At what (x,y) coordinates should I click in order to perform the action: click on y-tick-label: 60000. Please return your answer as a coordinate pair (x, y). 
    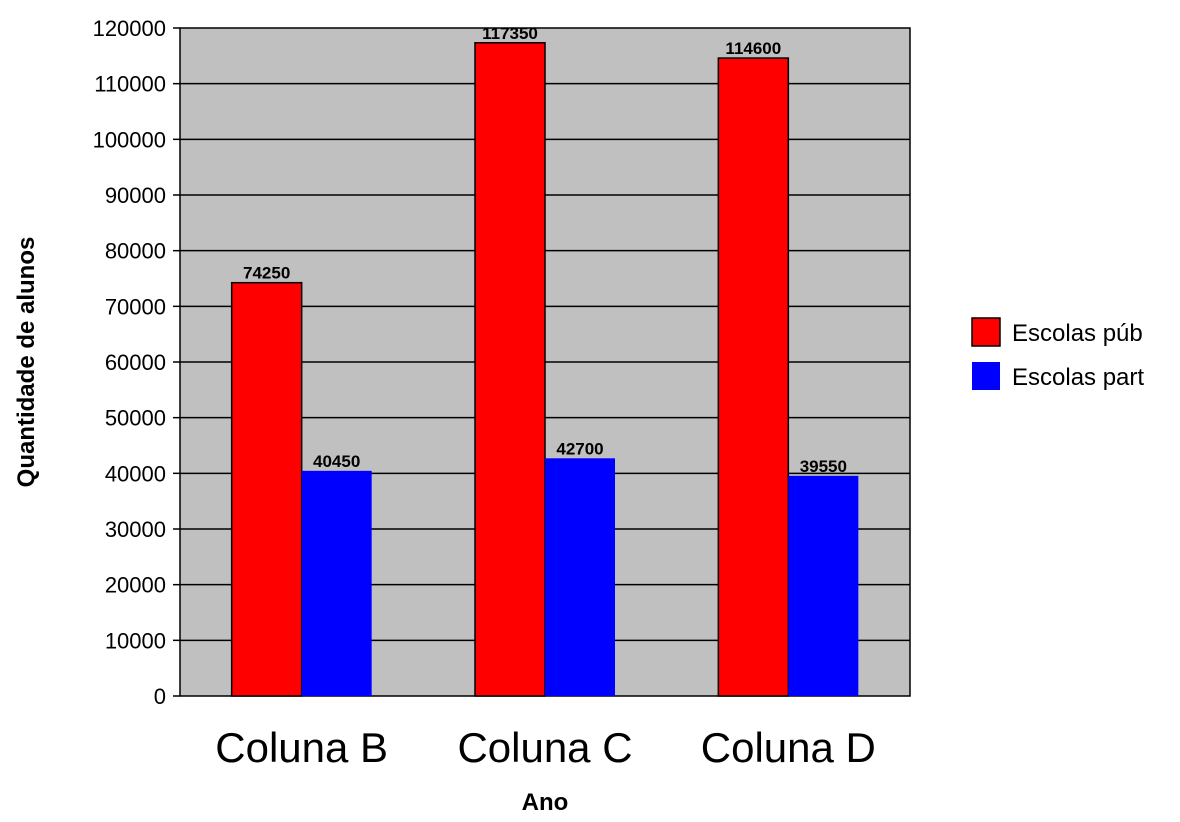
    Looking at the image, I should click on (135, 362).